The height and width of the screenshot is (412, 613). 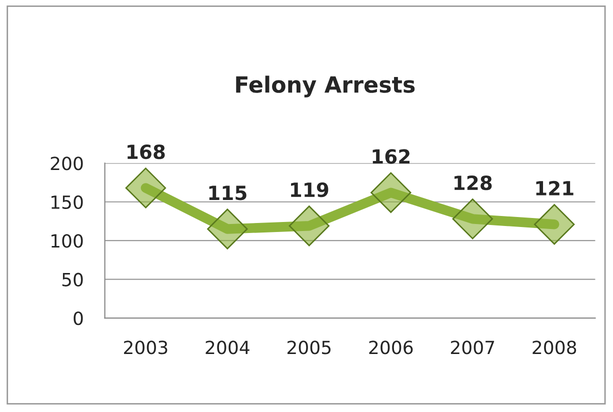 I want to click on y-tick-label: 200, so click(x=66, y=163).